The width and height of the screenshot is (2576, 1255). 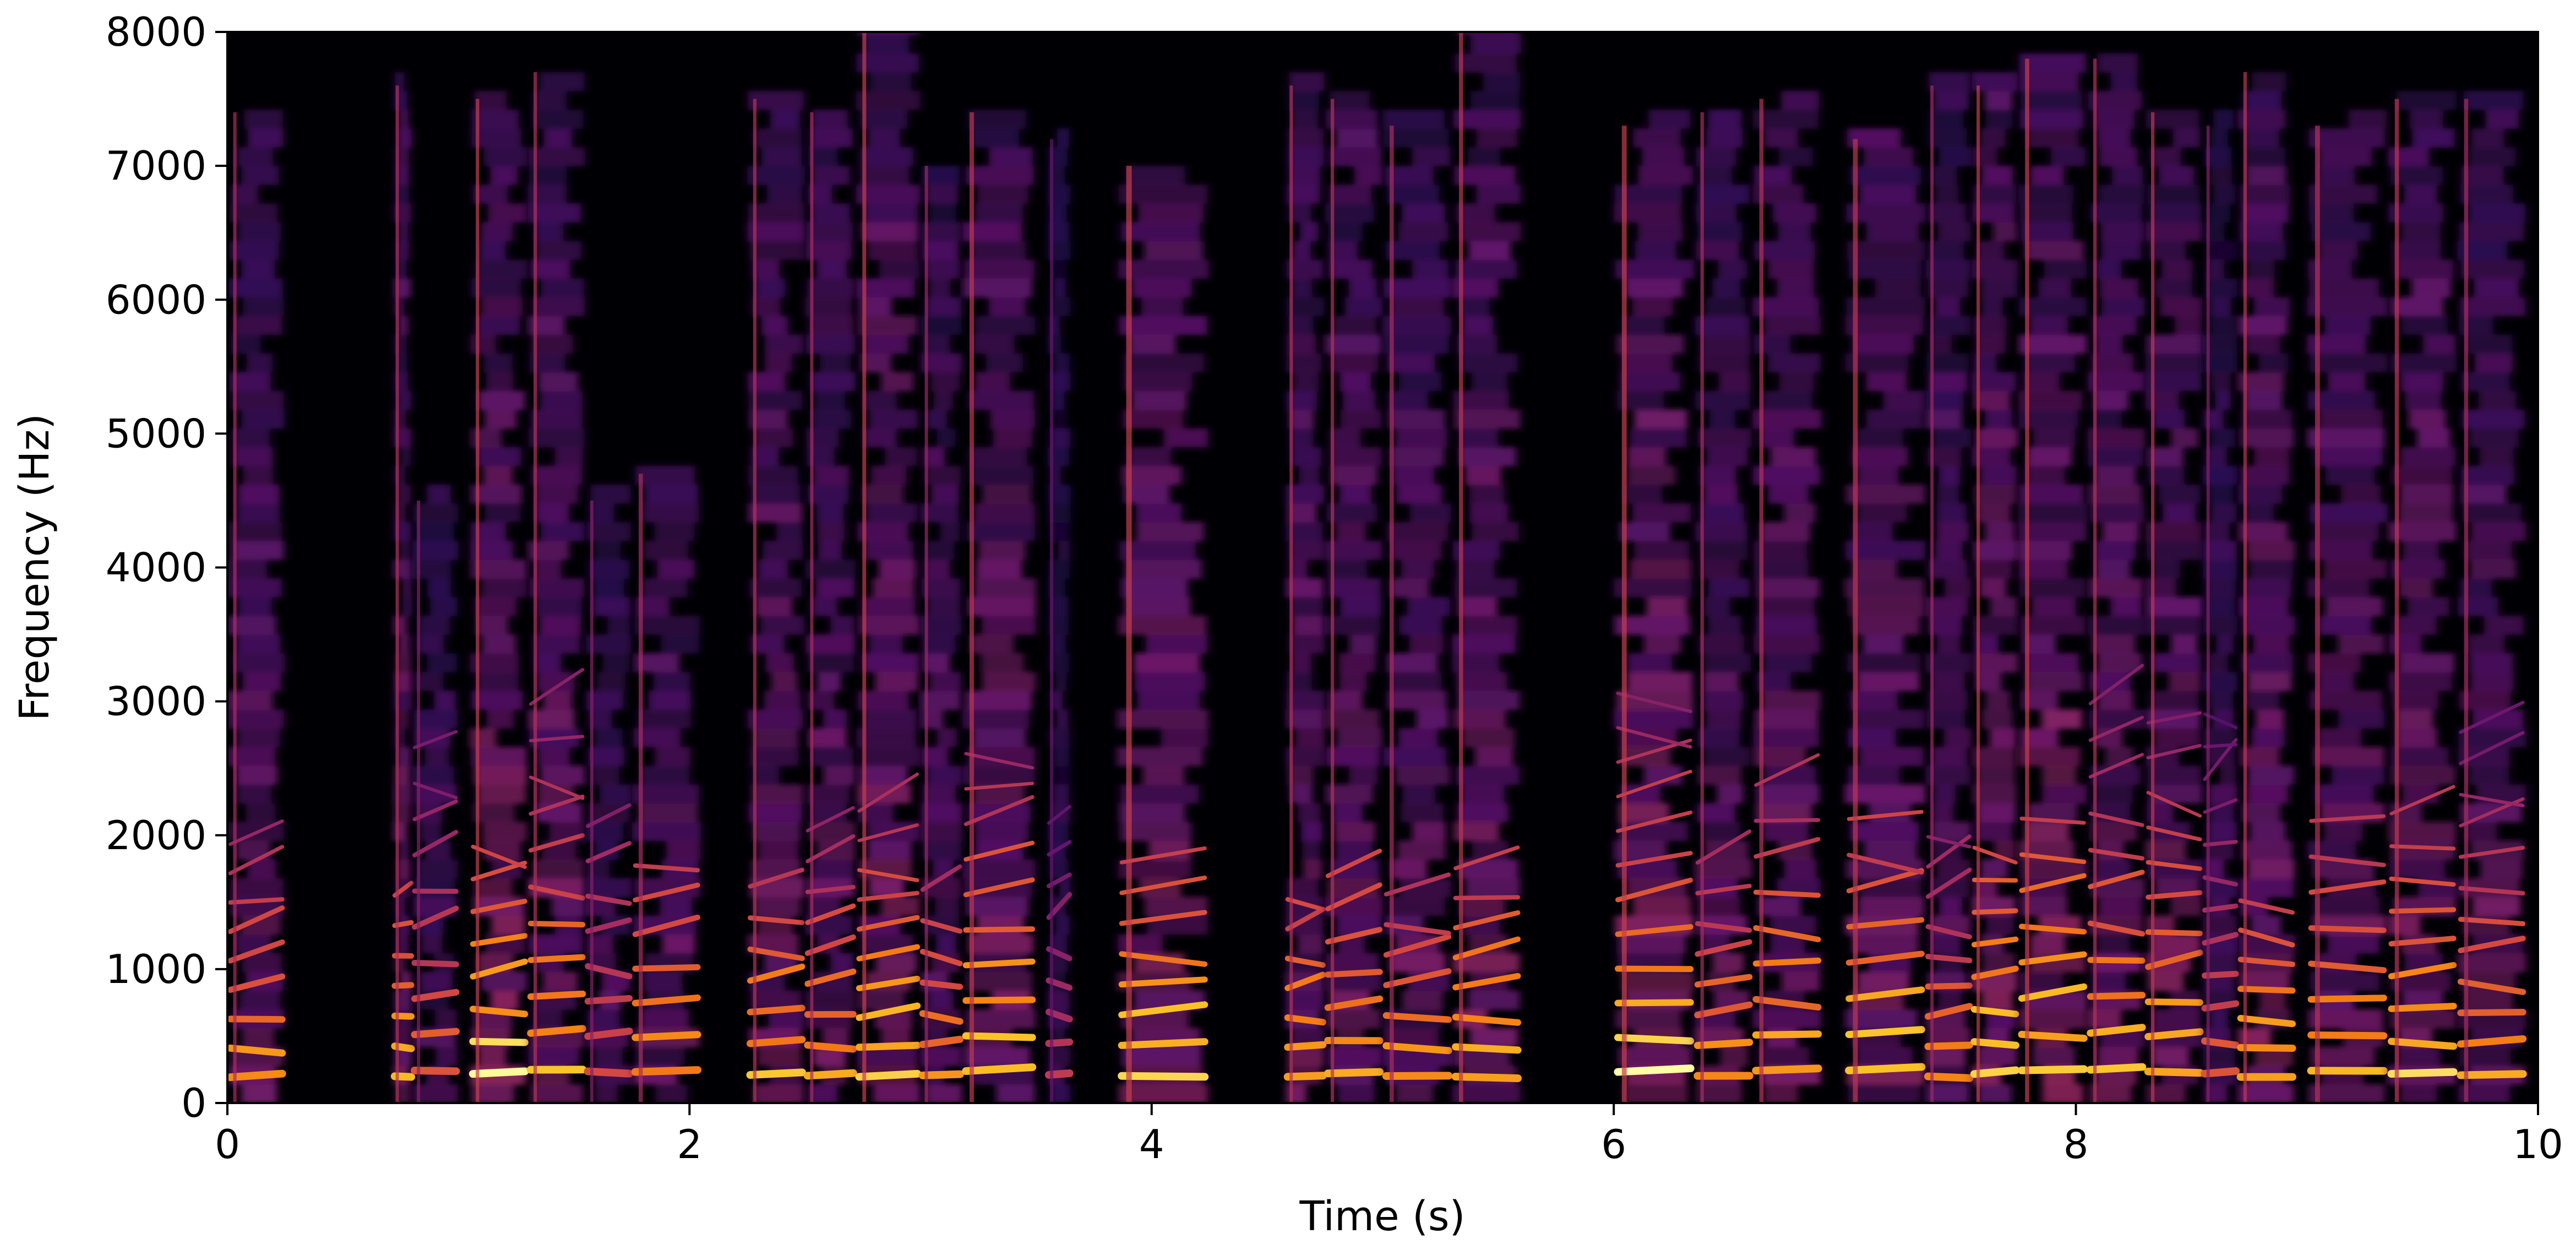 What do you see at coordinates (227, 1144) in the screenshot?
I see `x-tick-label: 0` at bounding box center [227, 1144].